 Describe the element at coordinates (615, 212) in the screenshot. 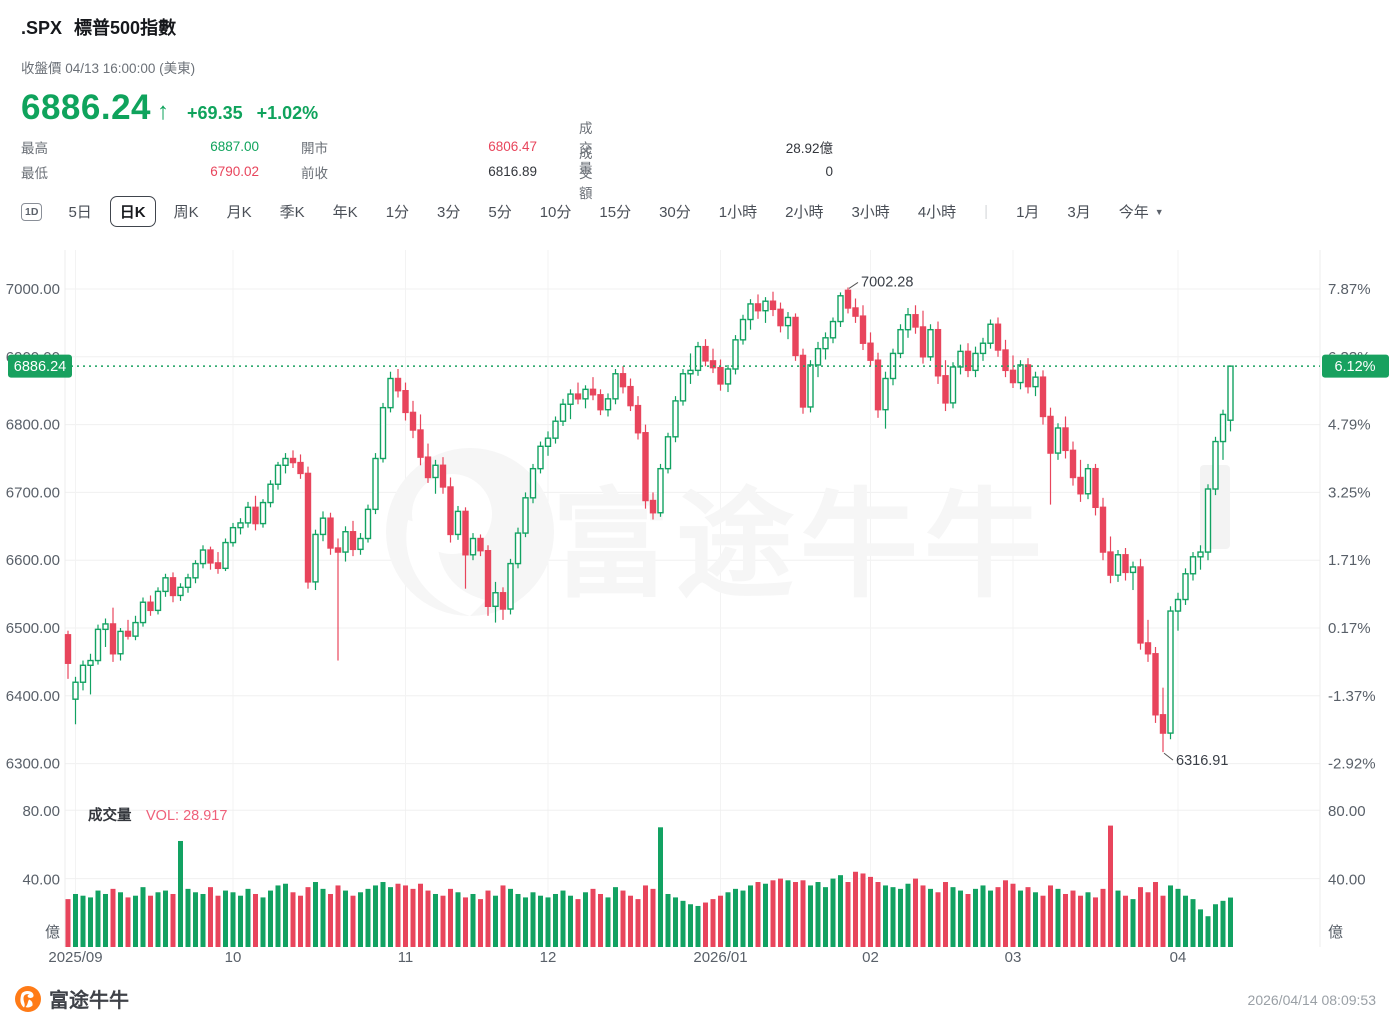

I see `period-button-10: 15分` at that location.